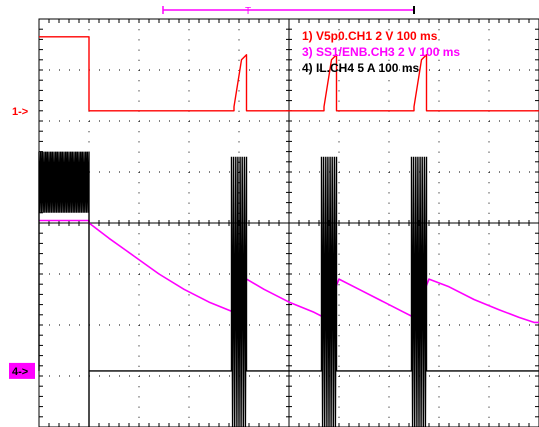  Describe the element at coordinates (248, 11) in the screenshot. I see `trigger-marker-label: T` at that location.